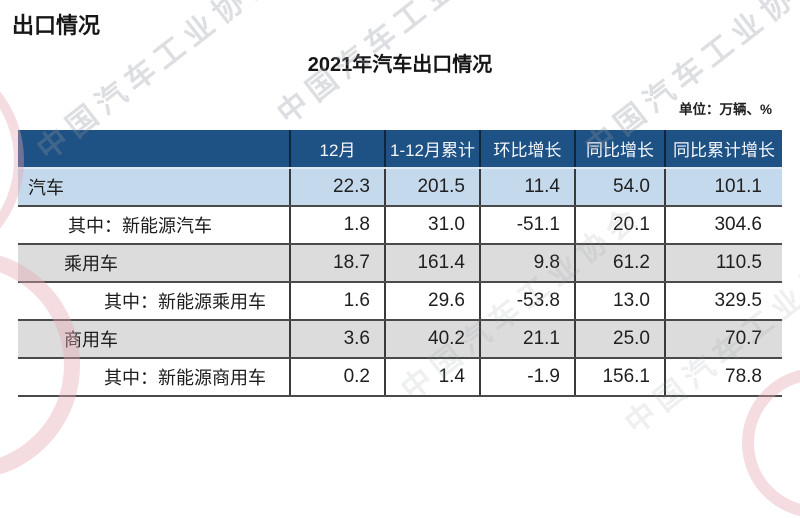 The image size is (800, 518). What do you see at coordinates (400, 65) in the screenshot?
I see `table-title: 2021年汽车出口情况` at bounding box center [400, 65].